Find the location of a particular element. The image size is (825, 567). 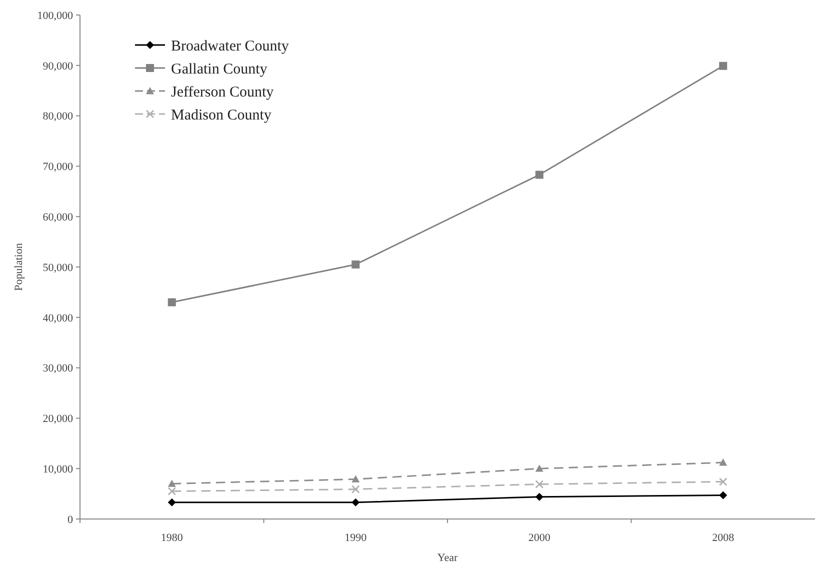

x-tick-label: 1980 is located at coordinates (172, 538).